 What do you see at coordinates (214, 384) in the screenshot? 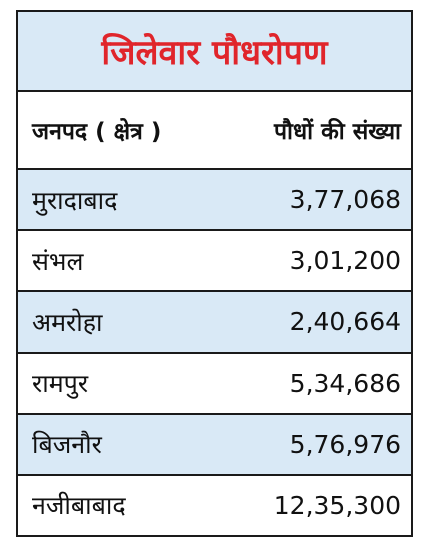
I see `table-row: रामपुर 5,34,686` at bounding box center [214, 384].